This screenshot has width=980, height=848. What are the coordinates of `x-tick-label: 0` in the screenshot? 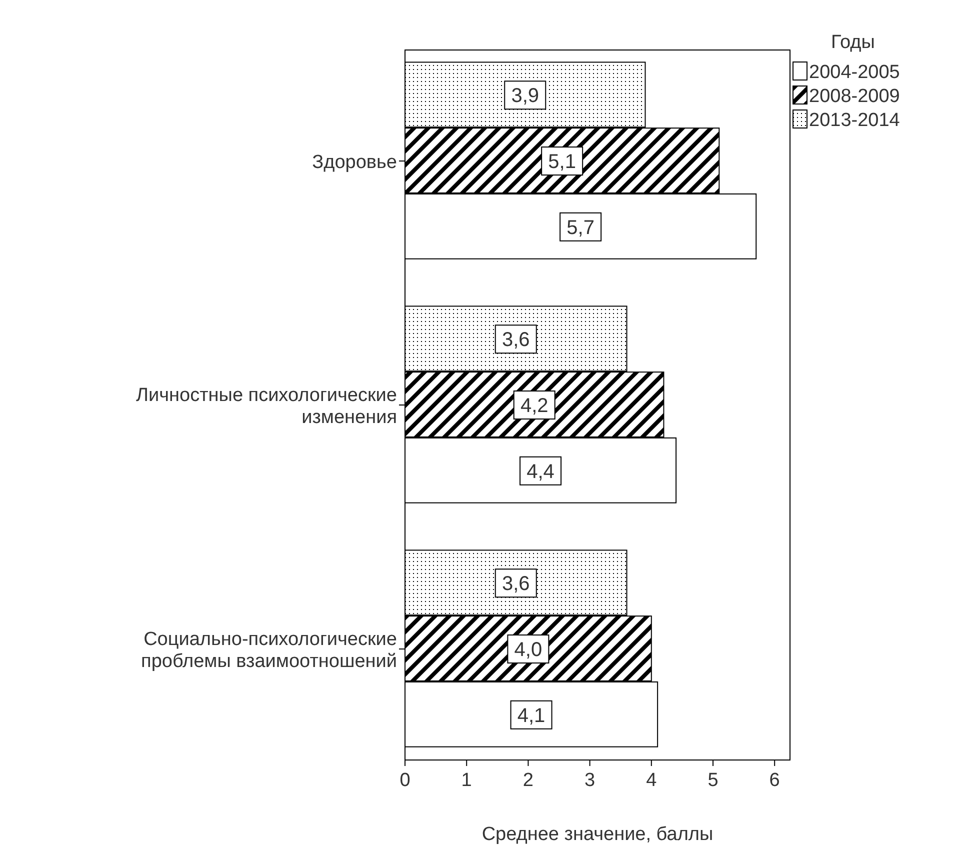 It's located at (405, 780).